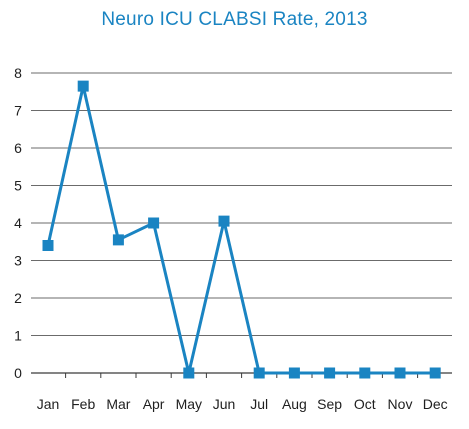 This screenshot has width=469, height=429. What do you see at coordinates (18, 261) in the screenshot?
I see `y-tick-label-3: 3` at bounding box center [18, 261].